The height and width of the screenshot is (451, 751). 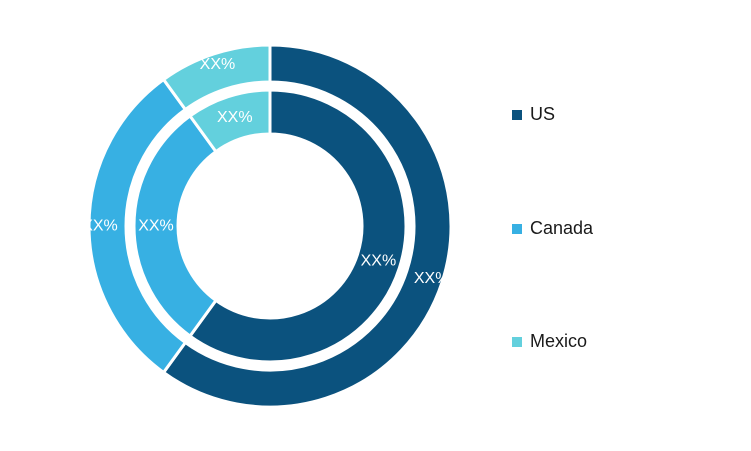 What do you see at coordinates (517, 341) in the screenshot?
I see `legend-swatch-mexico` at bounding box center [517, 341].